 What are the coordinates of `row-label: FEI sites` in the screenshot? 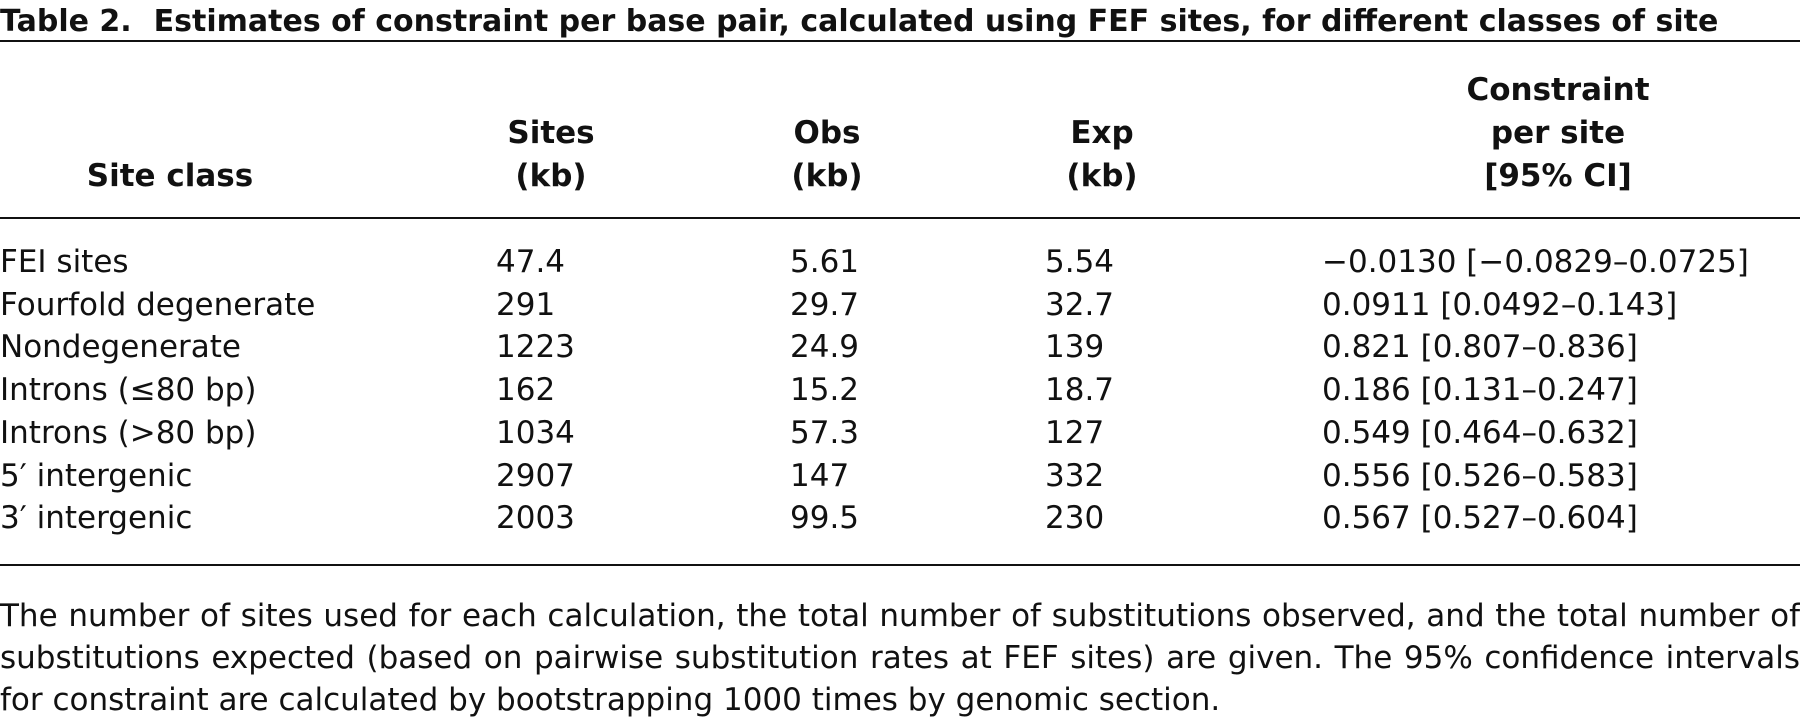 It's located at (64, 262).